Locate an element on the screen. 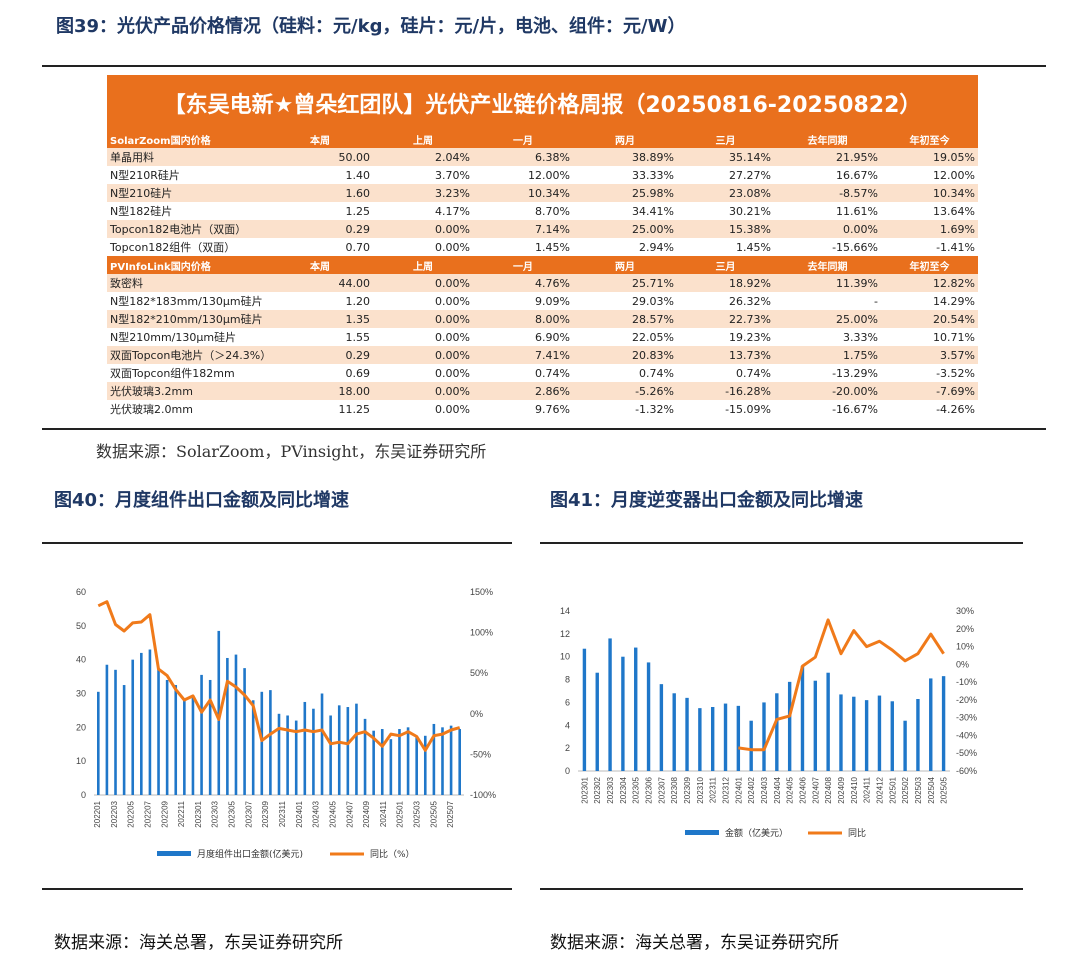  table-cell: 1.20 is located at coordinates (320, 301).